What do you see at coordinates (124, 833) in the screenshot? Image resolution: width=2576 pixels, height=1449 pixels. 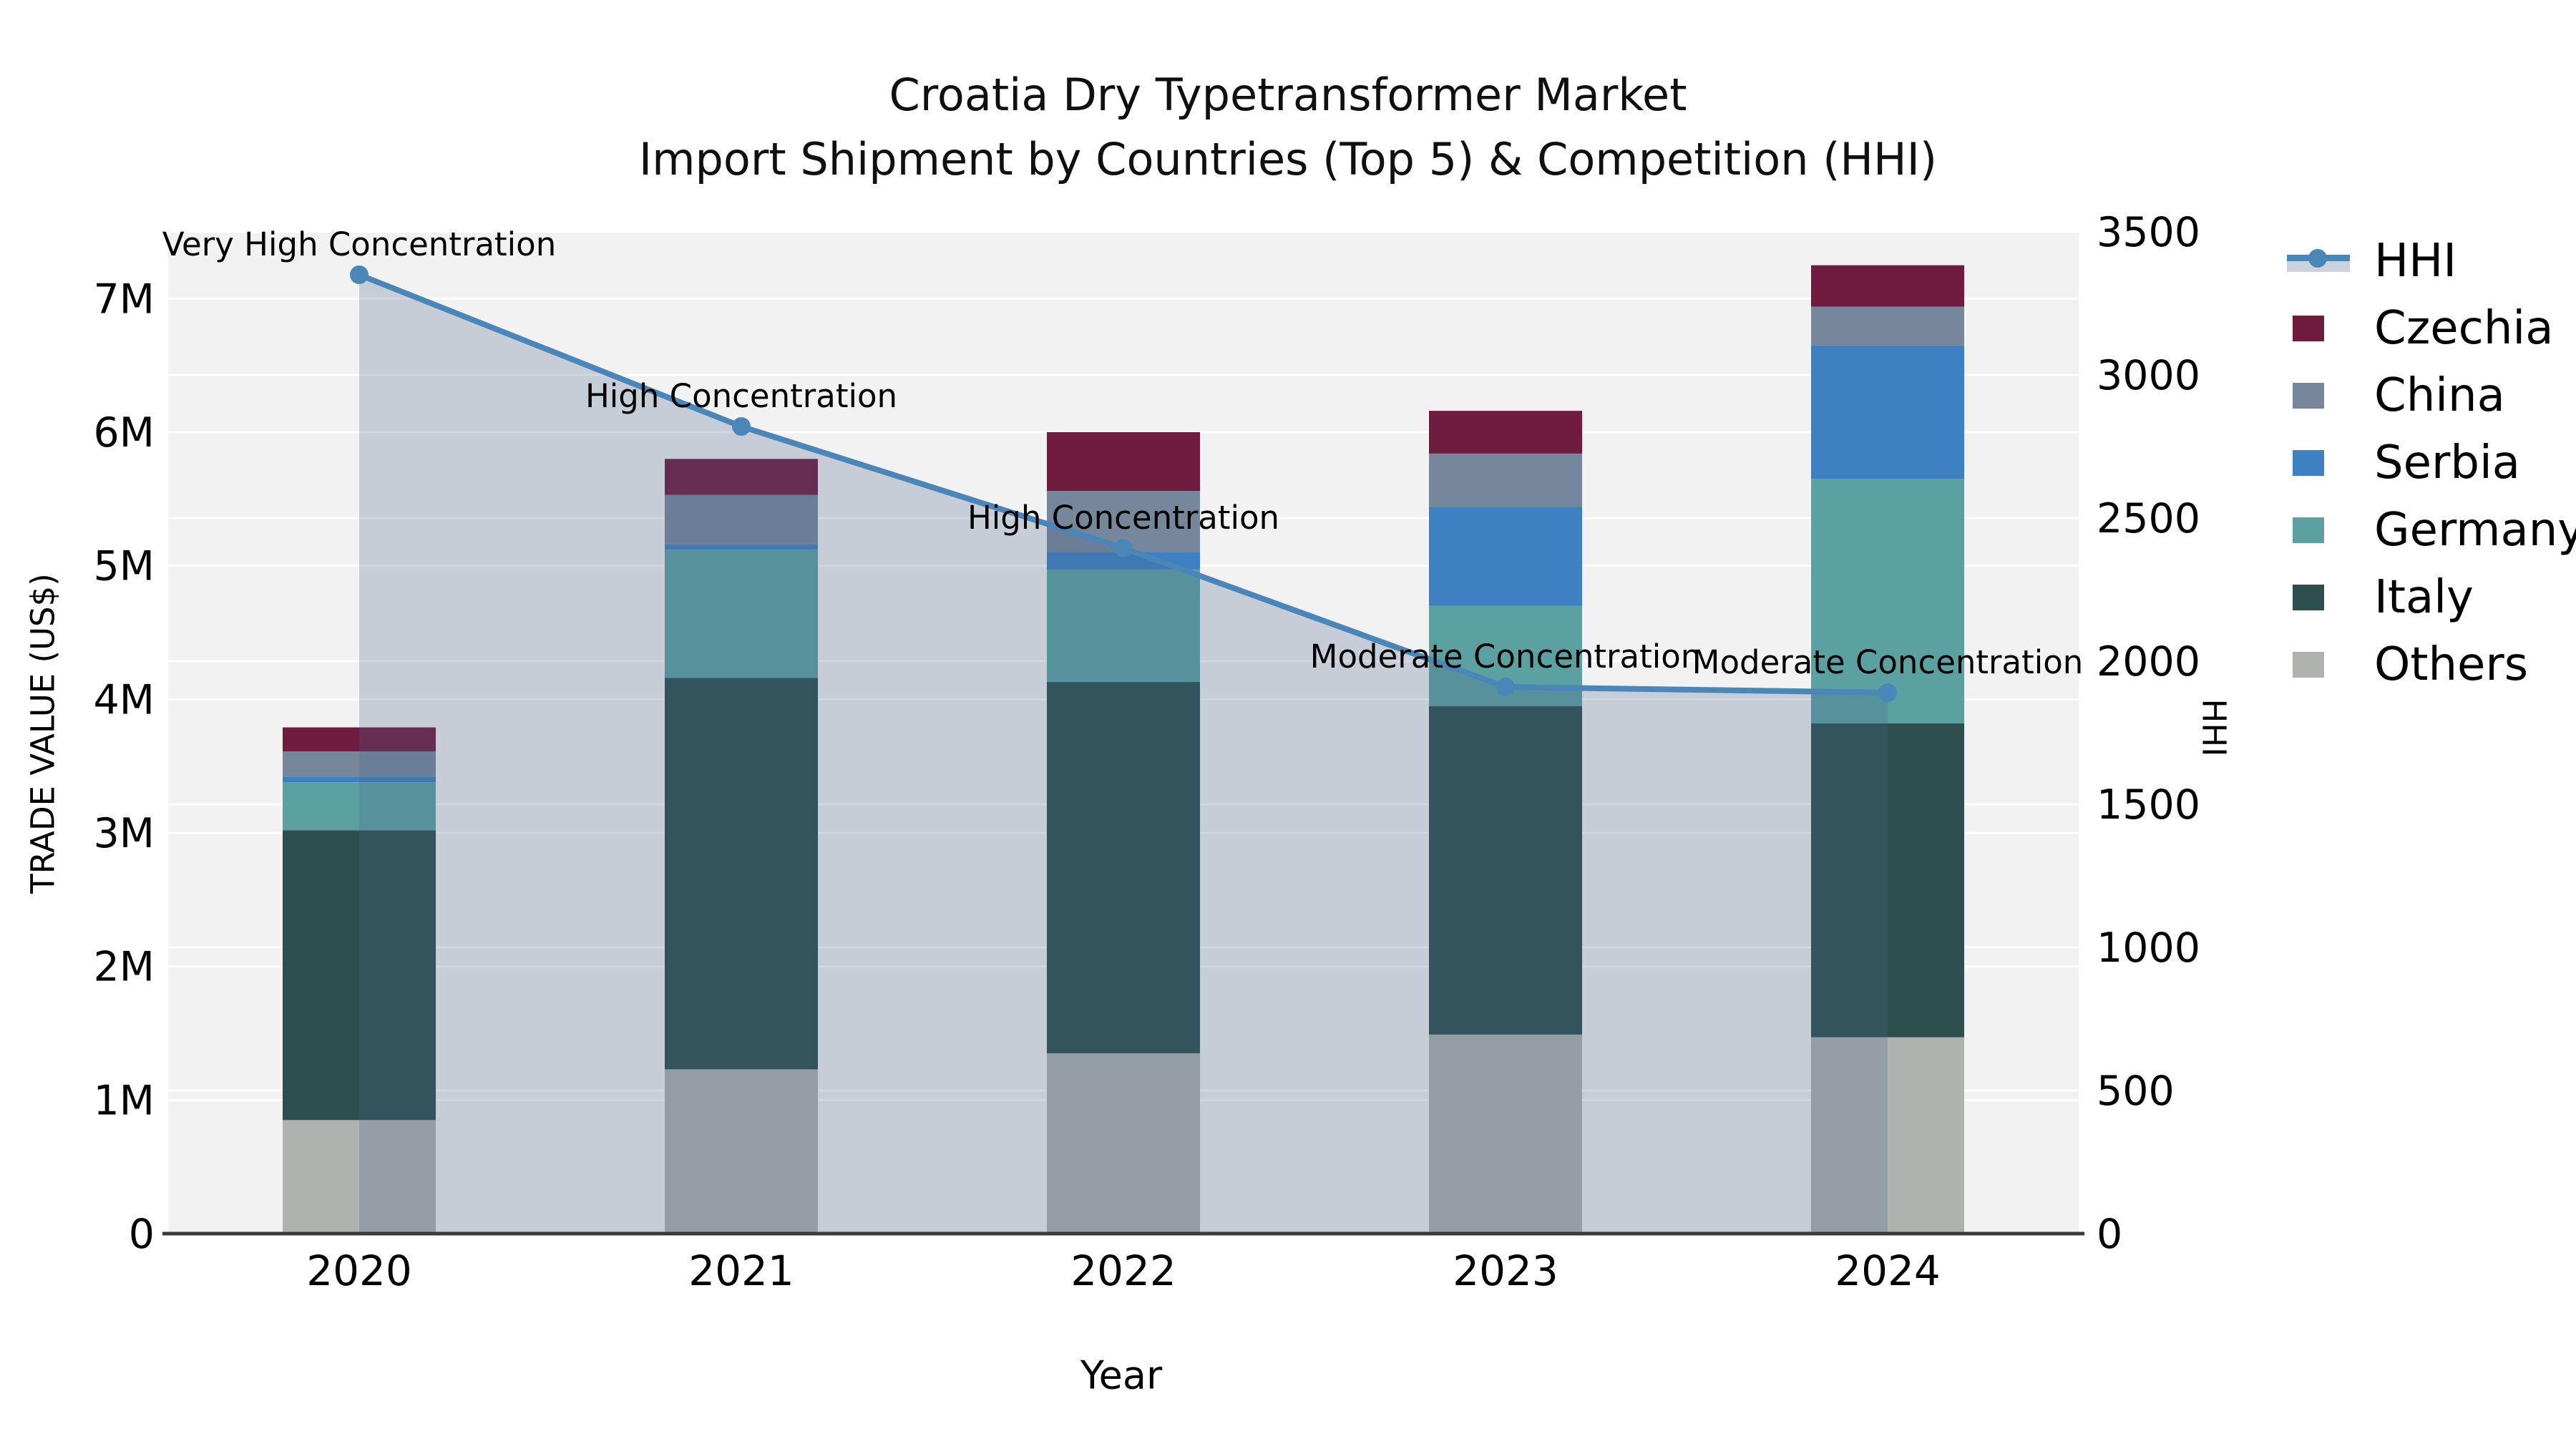 I see `y-left-tick-3M: 3M` at bounding box center [124, 833].